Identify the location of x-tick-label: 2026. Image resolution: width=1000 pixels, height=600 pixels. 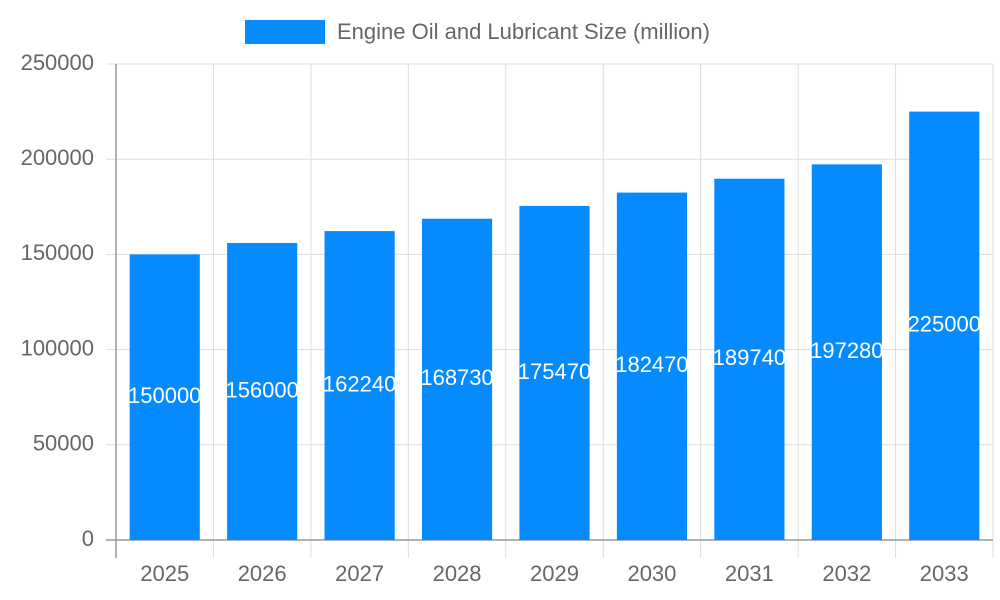
(262, 573).